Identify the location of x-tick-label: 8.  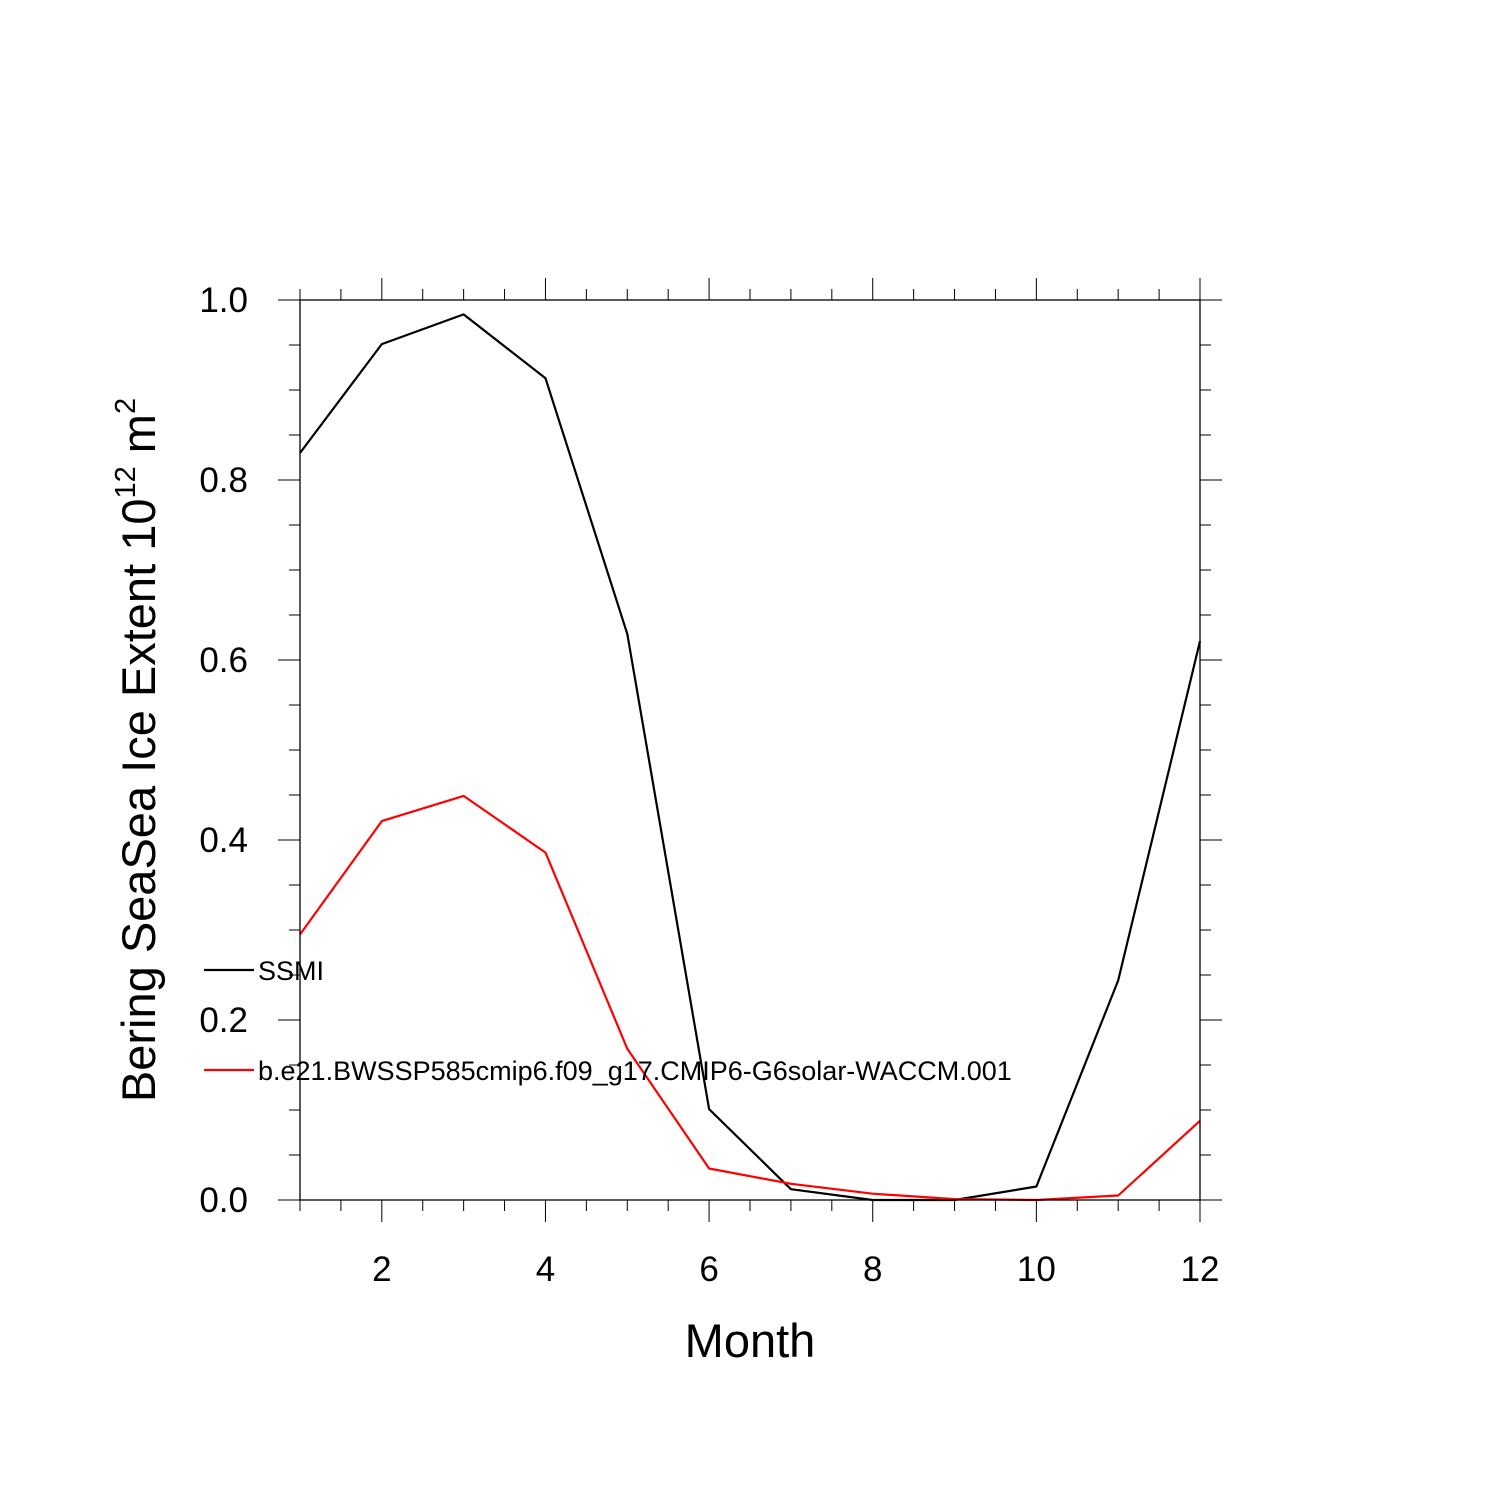
(872, 1269).